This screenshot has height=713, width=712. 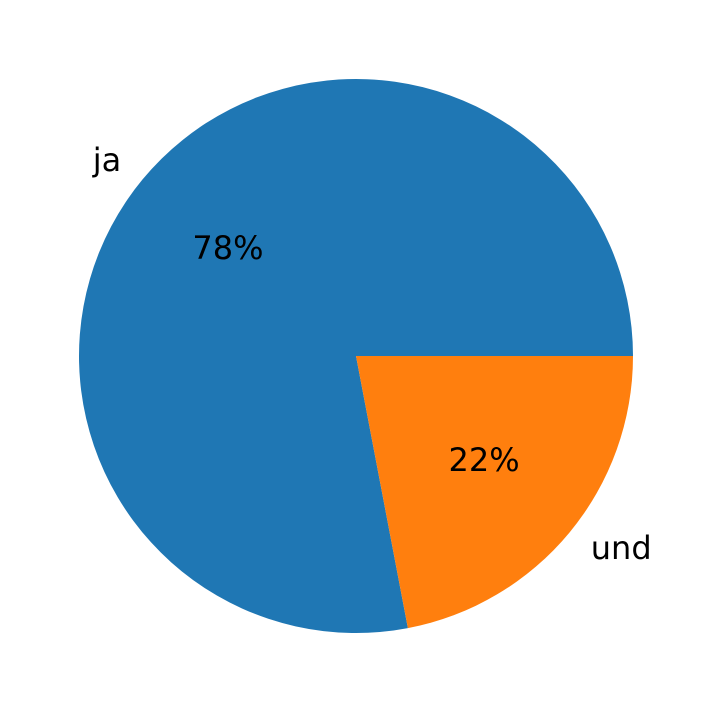 What do you see at coordinates (621, 548) in the screenshot?
I see `slice-label: und` at bounding box center [621, 548].